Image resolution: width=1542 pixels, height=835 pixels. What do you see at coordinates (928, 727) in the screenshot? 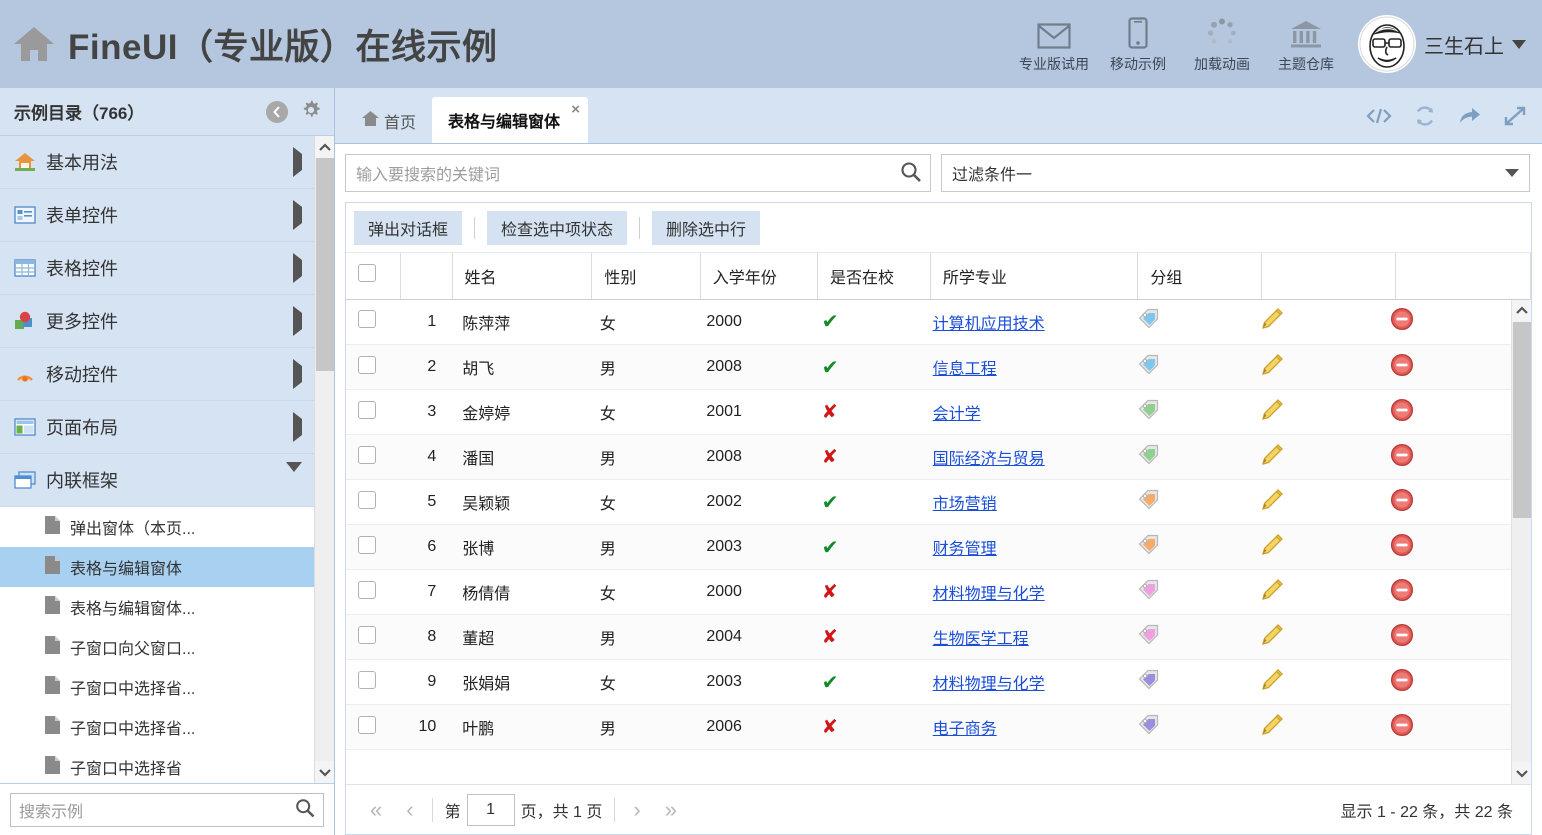
I see `table-row: 10 叶鹏男 2006 ✘ 电子商务` at bounding box center [928, 727].